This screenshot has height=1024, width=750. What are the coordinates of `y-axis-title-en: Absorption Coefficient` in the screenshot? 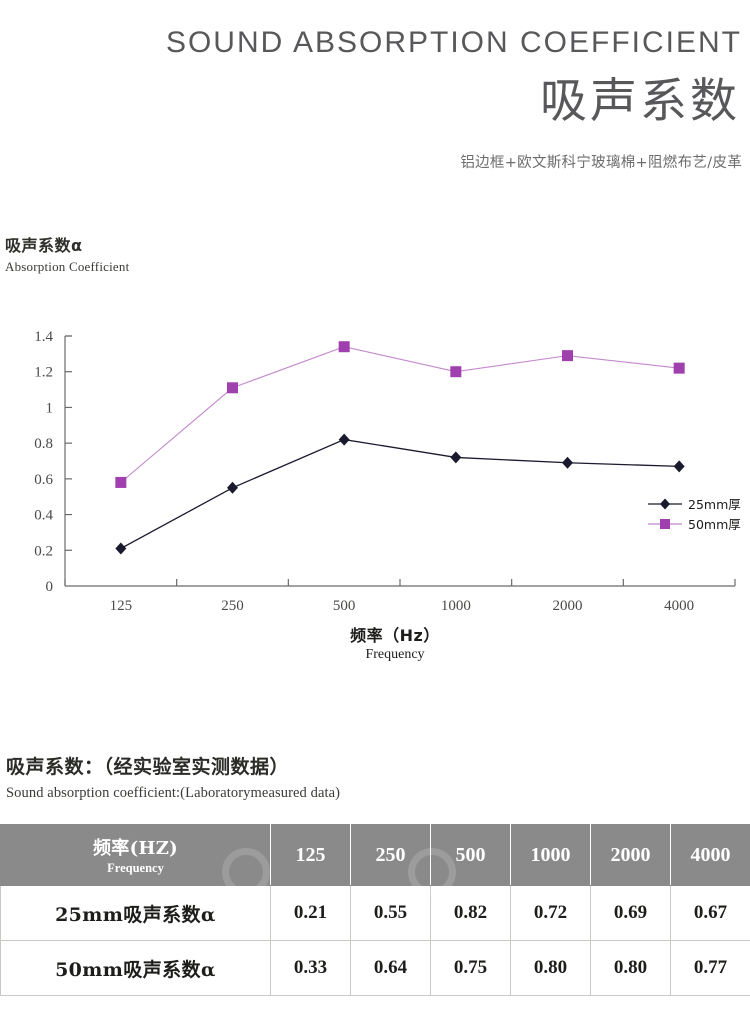 It's located at (67, 266).